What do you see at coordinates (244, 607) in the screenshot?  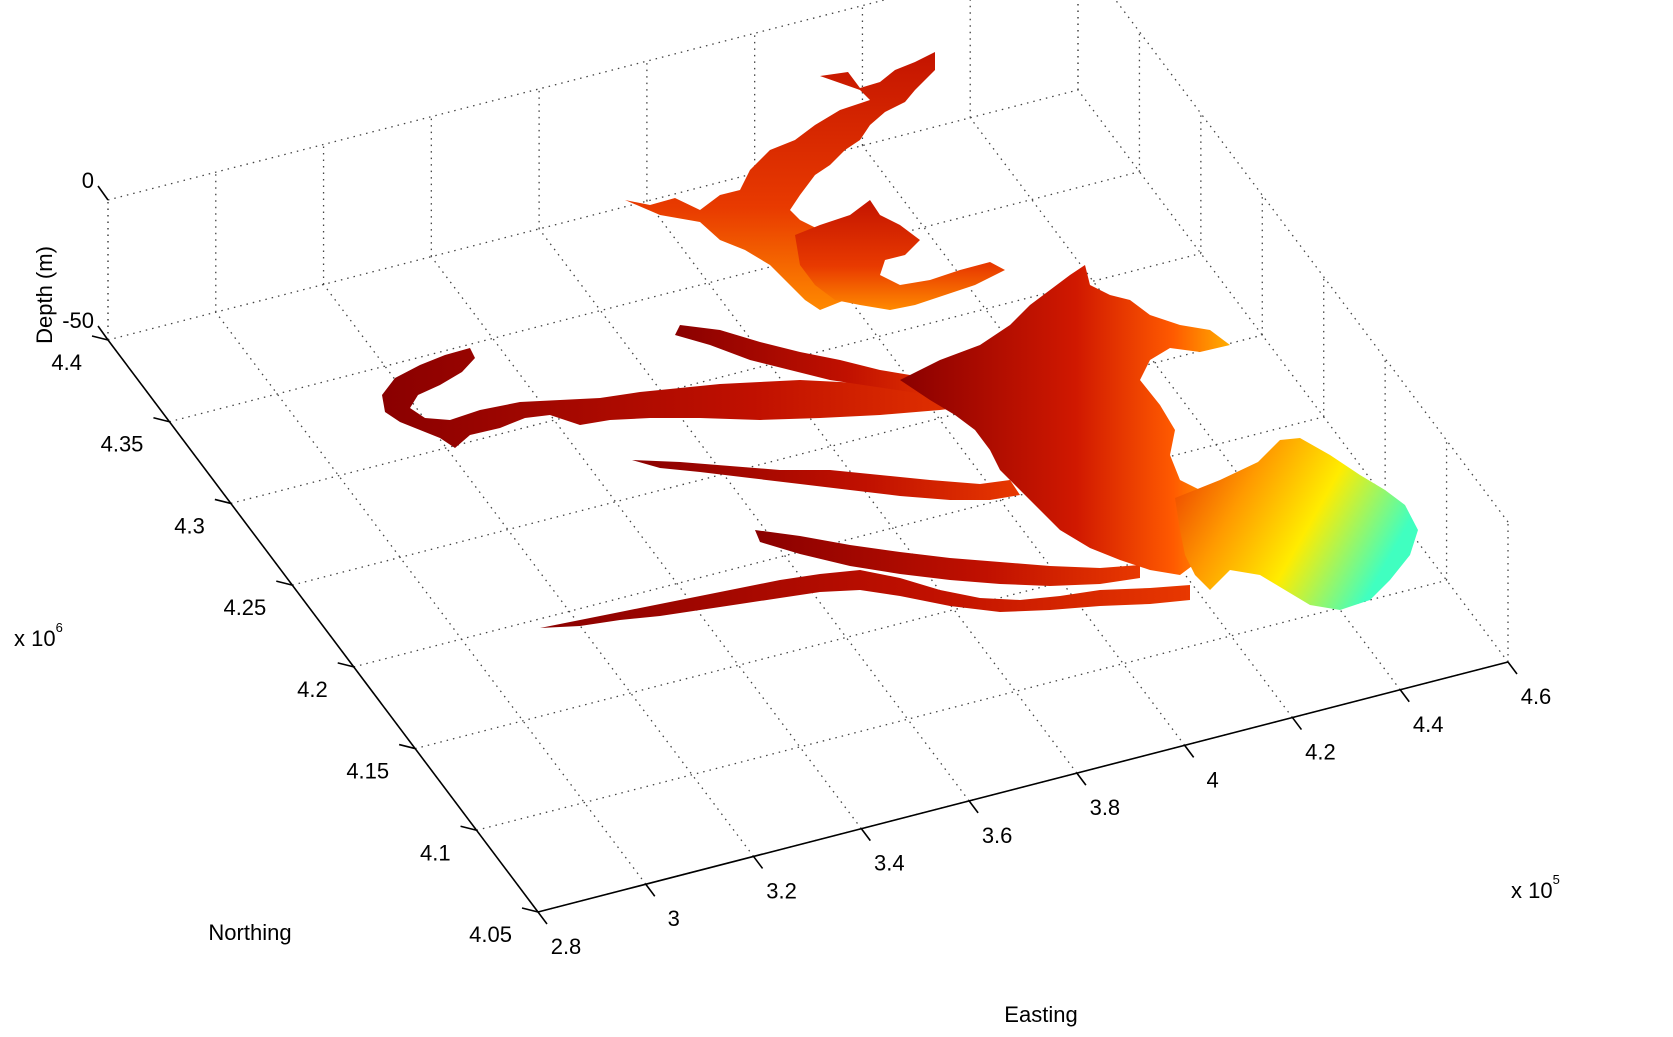 I see `y-tick-label: 4.25` at bounding box center [244, 607].